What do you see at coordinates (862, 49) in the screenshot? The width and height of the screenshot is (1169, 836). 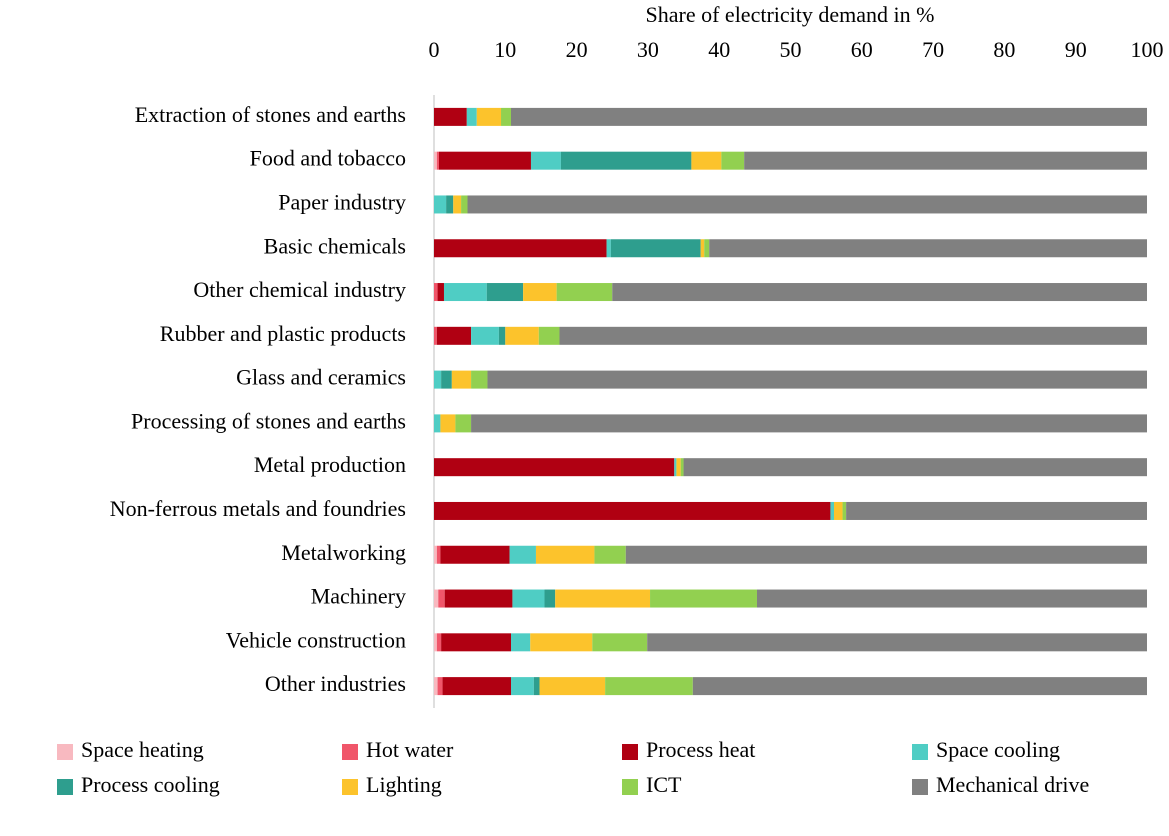 I see `x-tick-label: 60` at bounding box center [862, 49].